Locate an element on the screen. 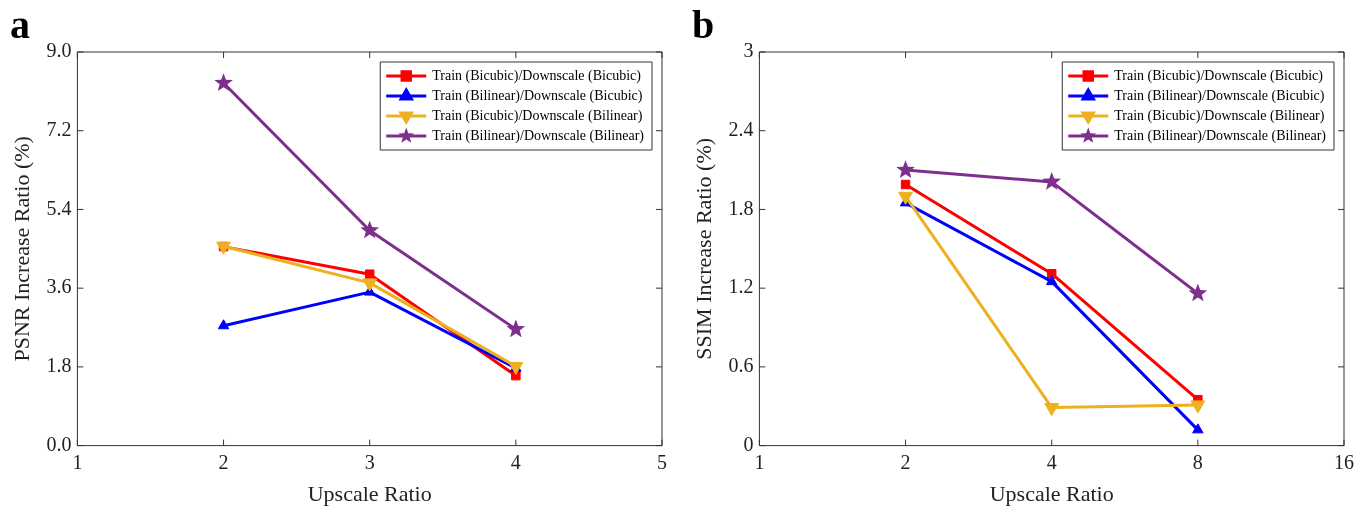 This screenshot has height=512, width=1364. y-tick-label: 3.6 is located at coordinates (59, 286).